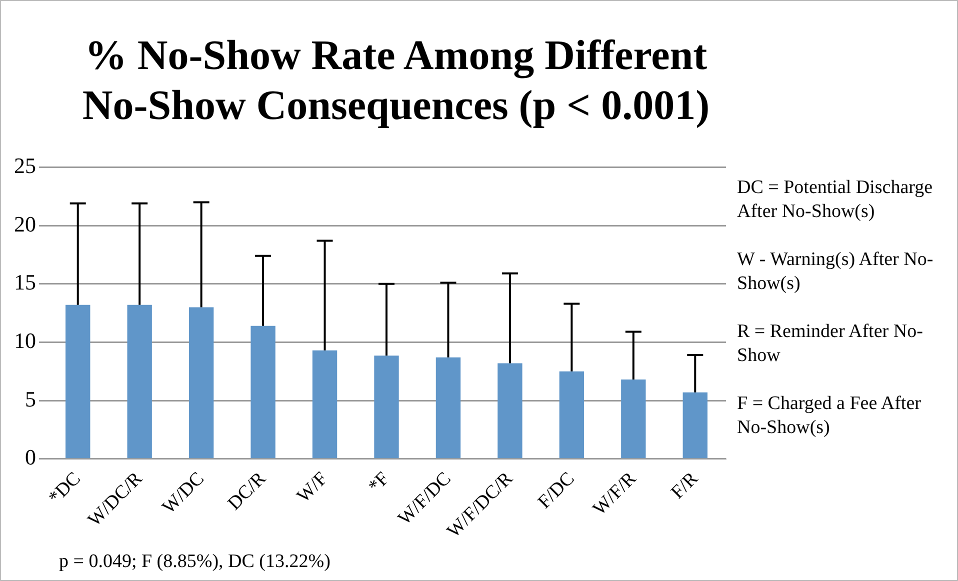 Image resolution: width=958 pixels, height=581 pixels. What do you see at coordinates (64, 488) in the screenshot?
I see `x-tick-label: *DC` at bounding box center [64, 488].